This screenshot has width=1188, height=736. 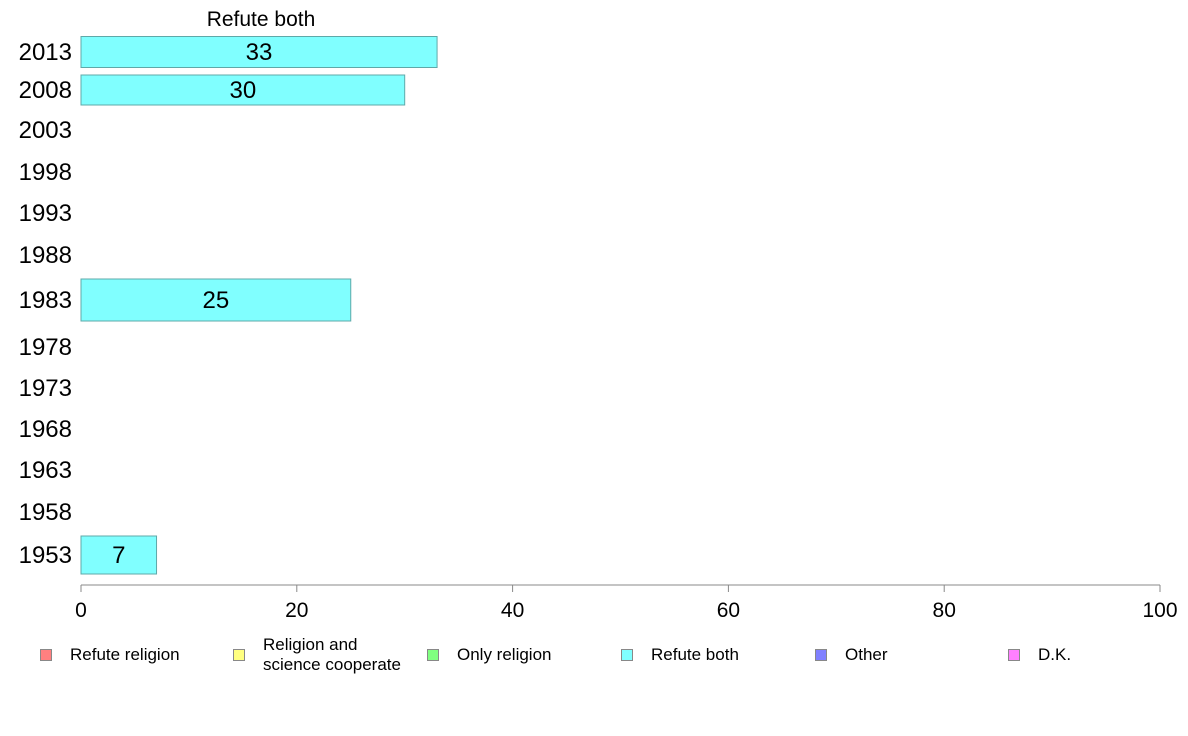 I want to click on y-tick-label-1968: 1968, so click(x=45, y=429).